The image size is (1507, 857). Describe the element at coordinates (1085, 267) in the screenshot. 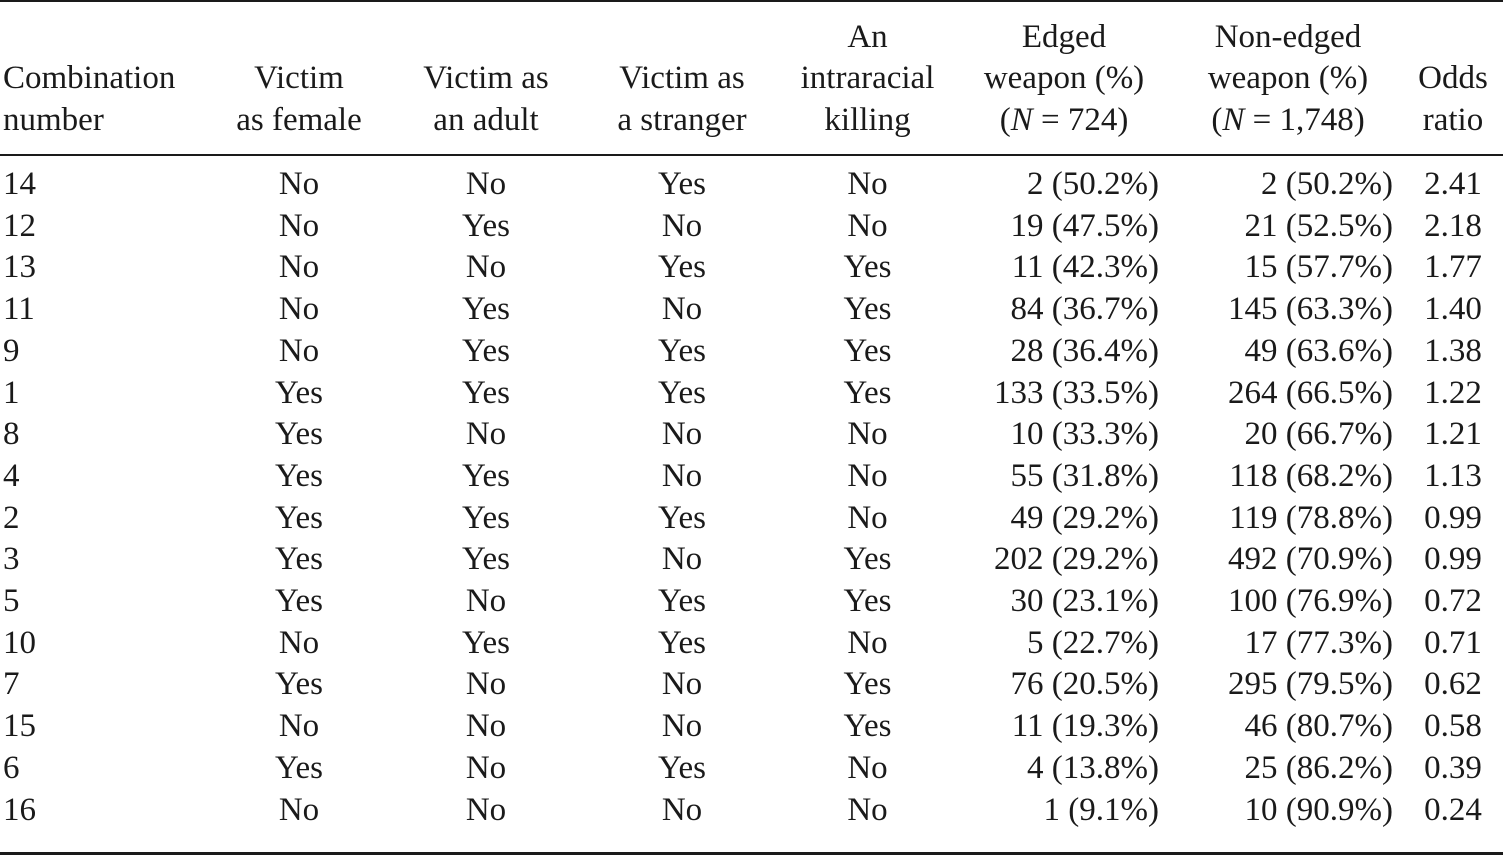

I see `cell-edged-weapon: 11 (42.3%)` at that location.